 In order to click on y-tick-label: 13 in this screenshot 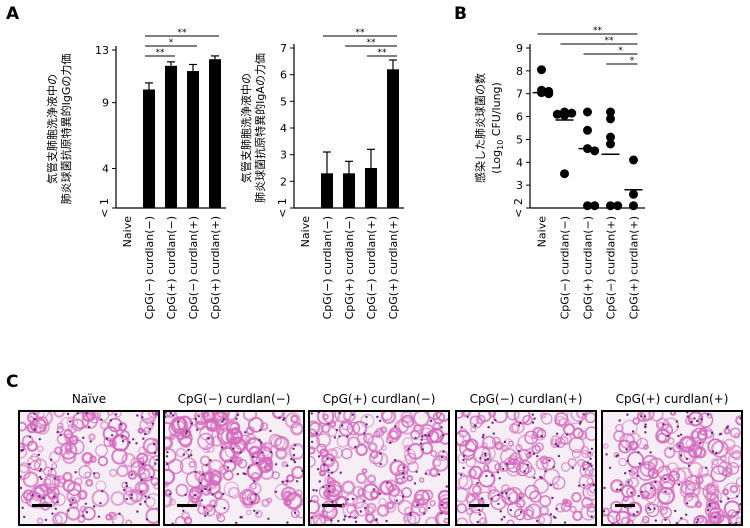, I will do `click(102, 50)`.